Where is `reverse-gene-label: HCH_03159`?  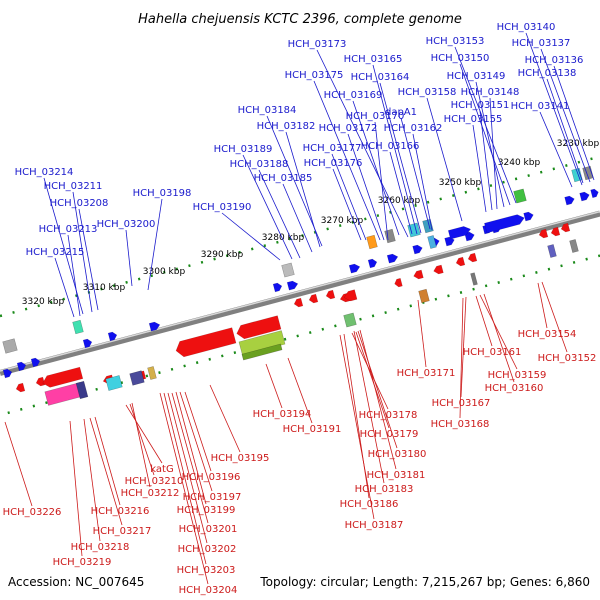 reverse-gene-label: HCH_03159 is located at coordinates (517, 375).